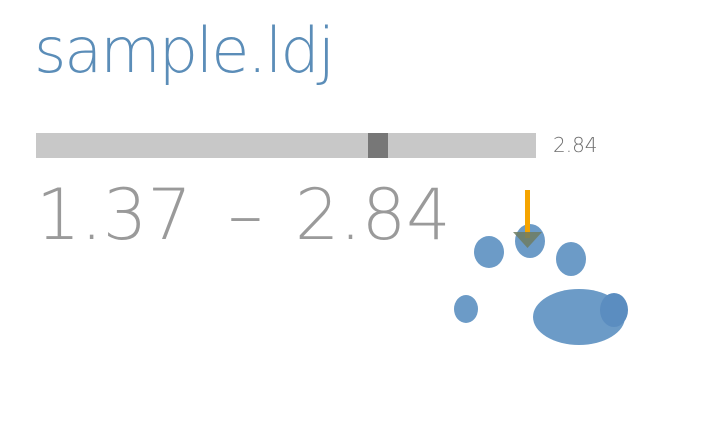  Describe the element at coordinates (184, 50) in the screenshot. I see `page-title: sample.ldj` at that location.